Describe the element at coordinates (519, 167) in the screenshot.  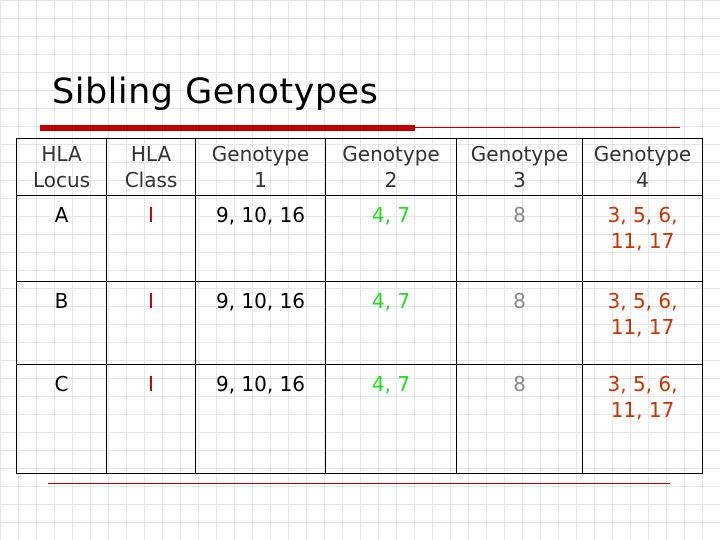
I see `header-genotype-3: Genotype 3` at that location.